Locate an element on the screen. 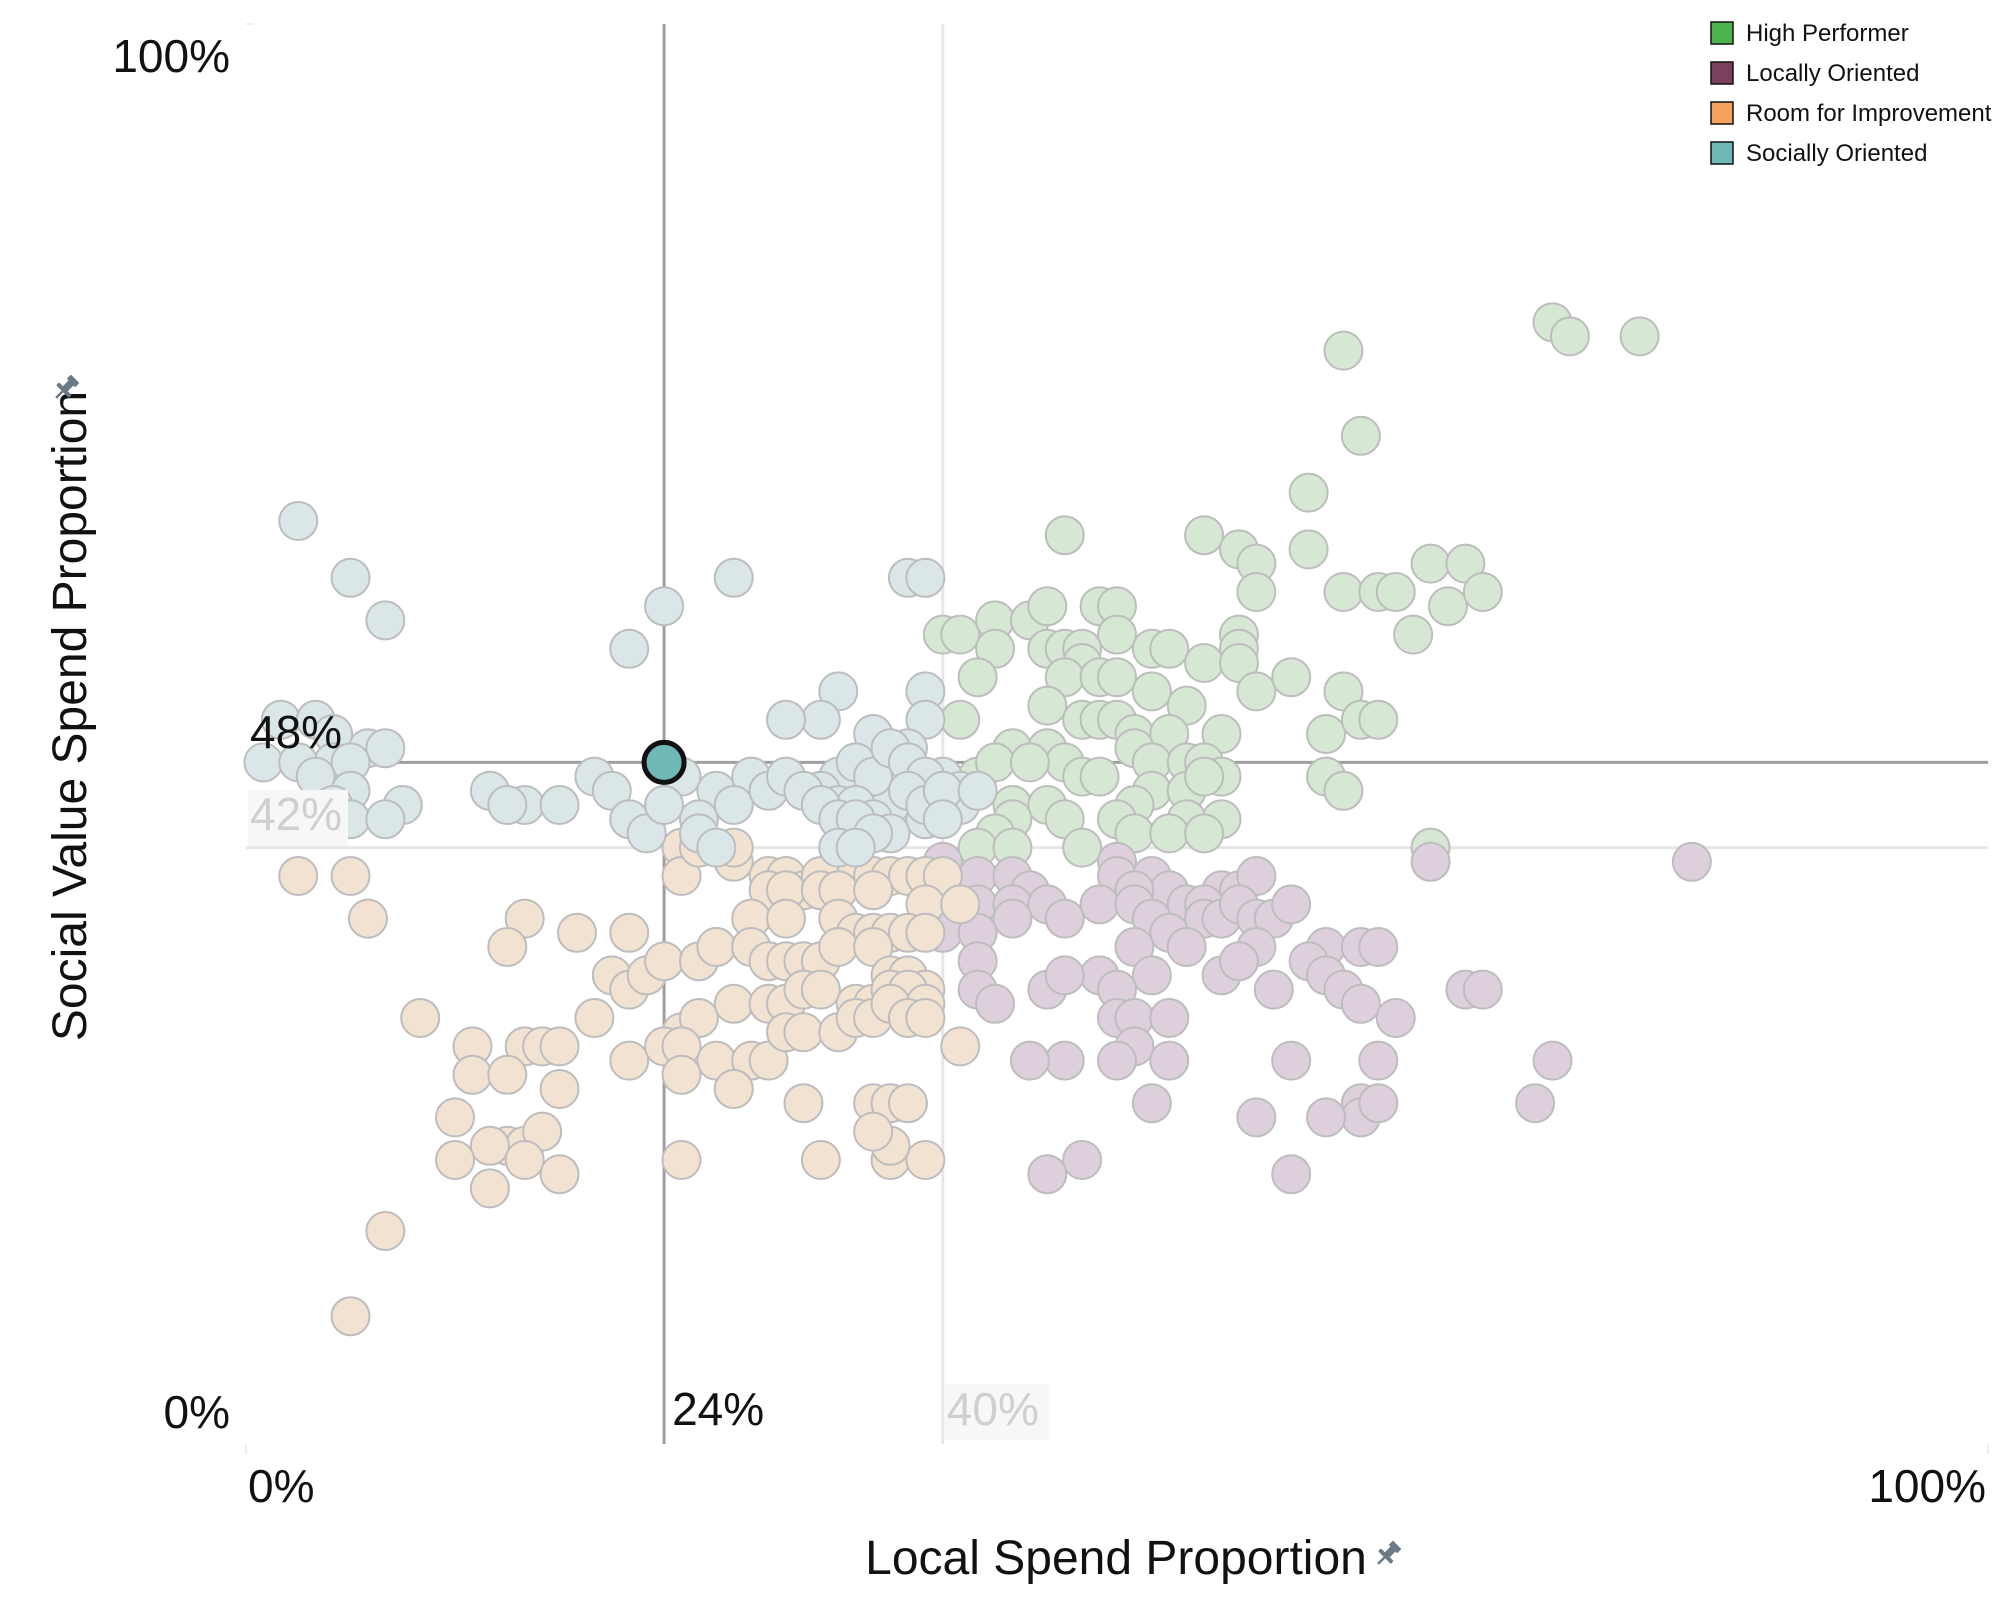 The height and width of the screenshot is (1600, 2000). x-tick-label-min: 0% is located at coordinates (281, 1486).